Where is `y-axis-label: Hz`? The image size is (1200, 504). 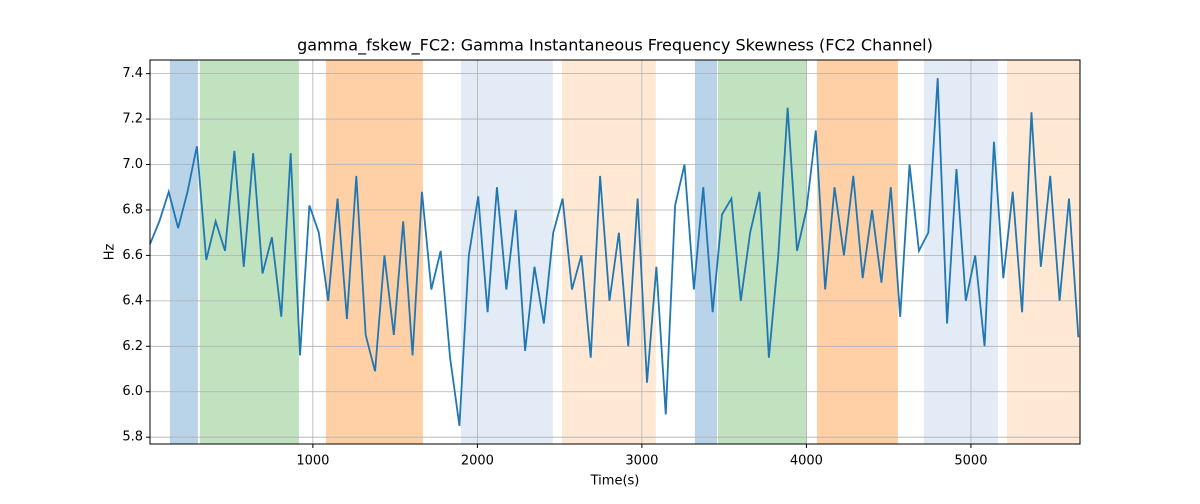
y-axis-label: Hz is located at coordinates (110, 252).